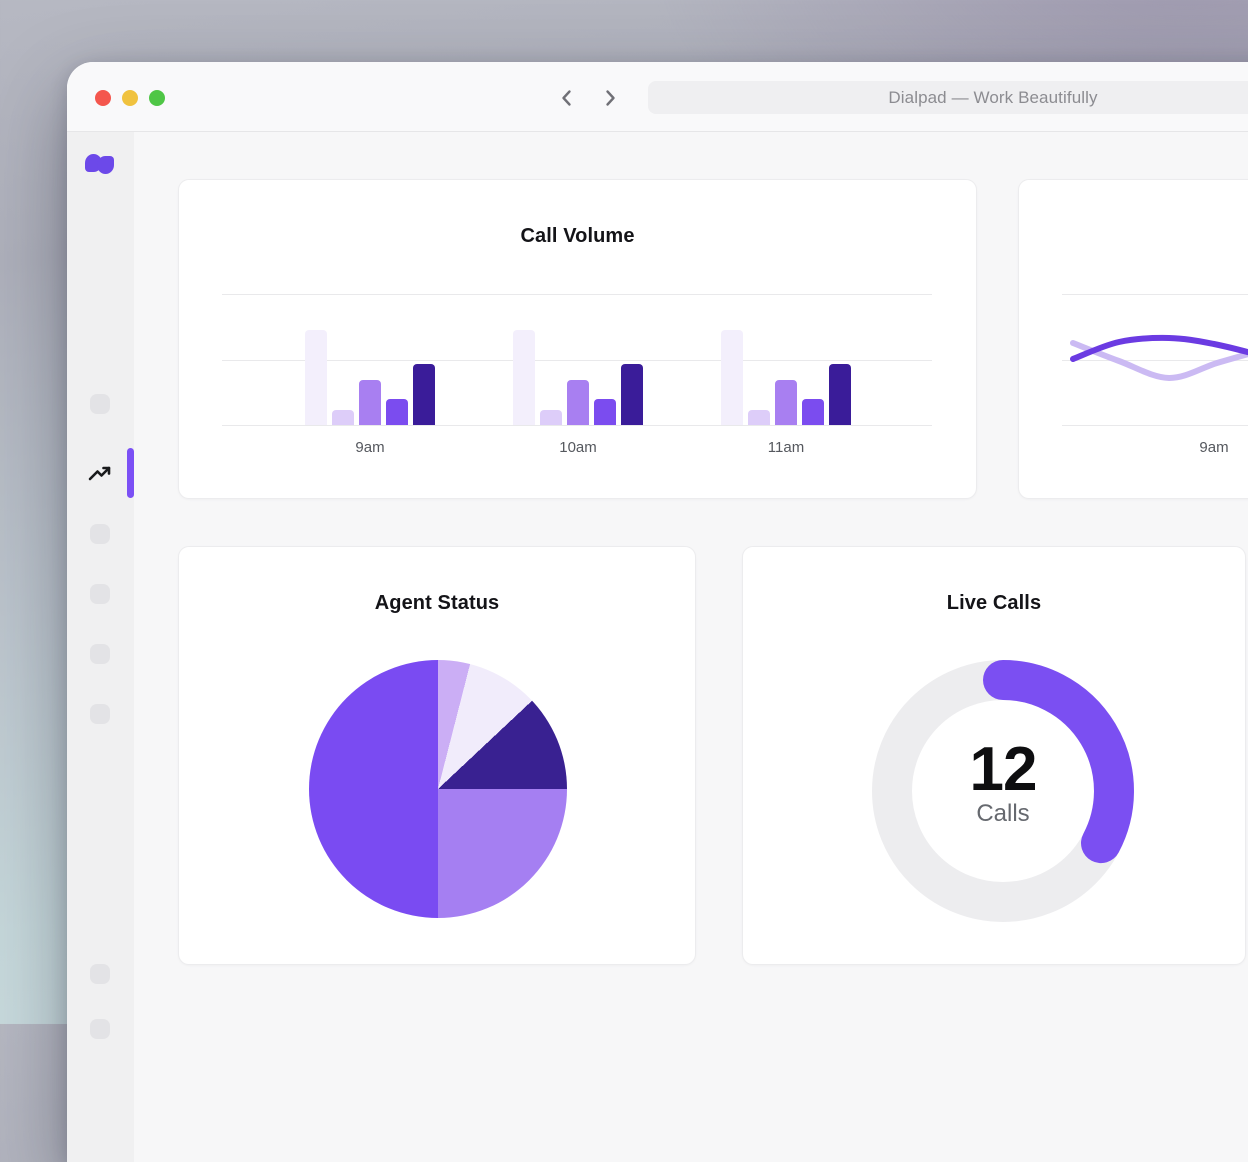 This screenshot has width=1248, height=1162. I want to click on browser-toolbar: Dialpad — Work Beautifully, so click(657, 97).